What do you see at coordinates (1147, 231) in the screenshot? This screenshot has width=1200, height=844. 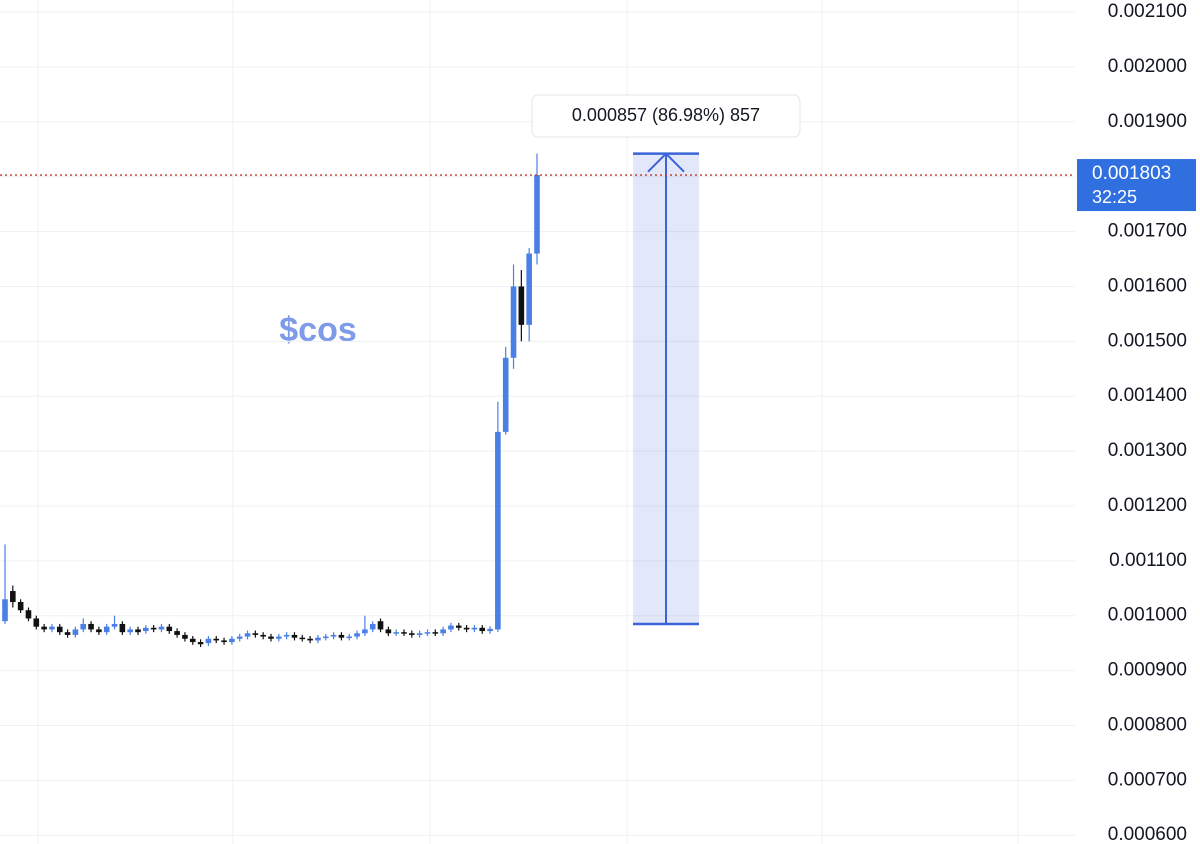 I see `y-tick-label: 0.001700` at bounding box center [1147, 231].